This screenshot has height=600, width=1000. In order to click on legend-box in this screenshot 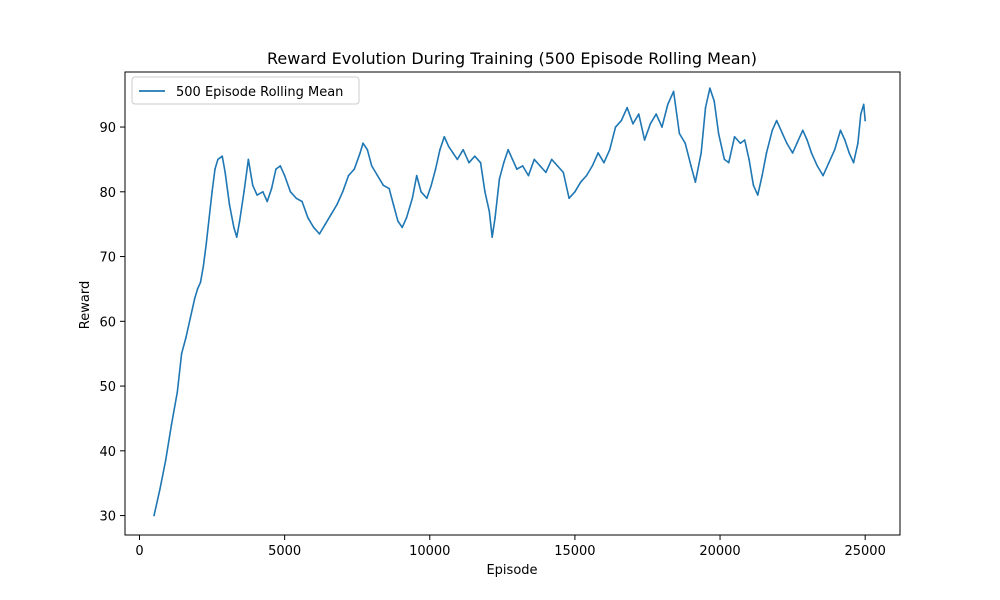, I will do `click(245, 90)`.